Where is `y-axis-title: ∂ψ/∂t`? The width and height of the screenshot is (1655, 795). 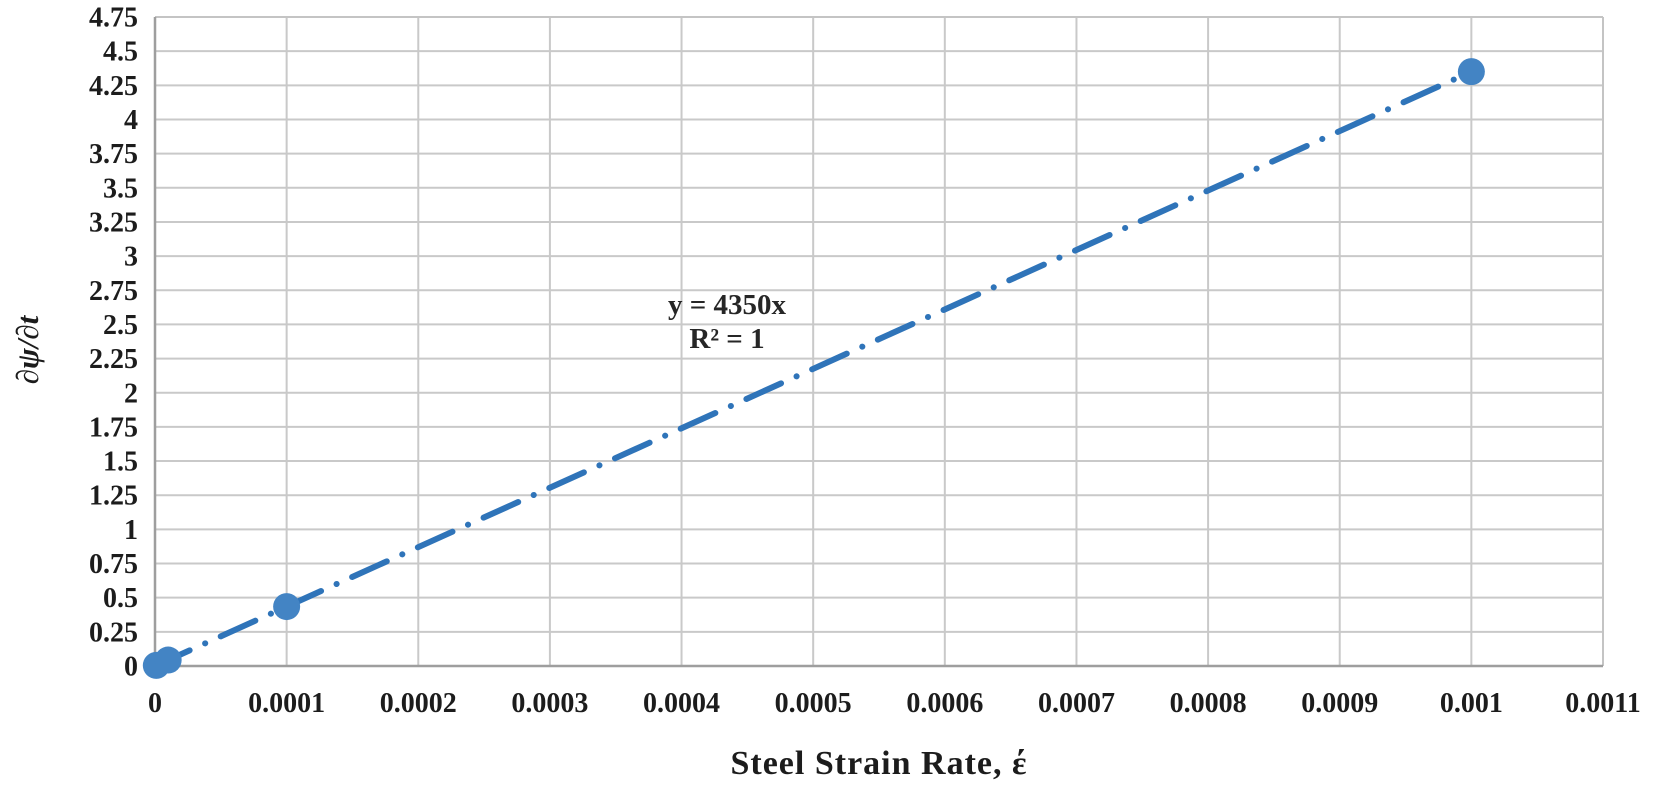 y-axis-title: ∂ψ/∂t is located at coordinates (27, 350).